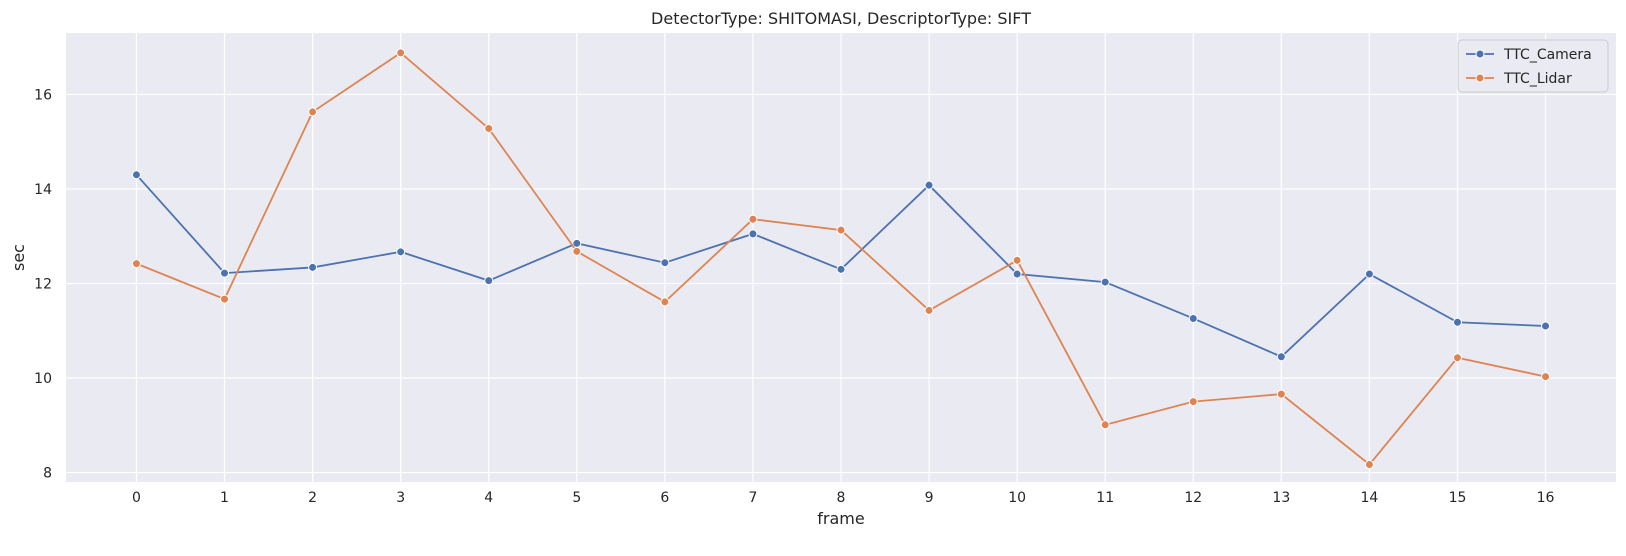 This screenshot has height=556, width=1626. Describe the element at coordinates (1193, 498) in the screenshot. I see `x-tick-label: 12` at that location.